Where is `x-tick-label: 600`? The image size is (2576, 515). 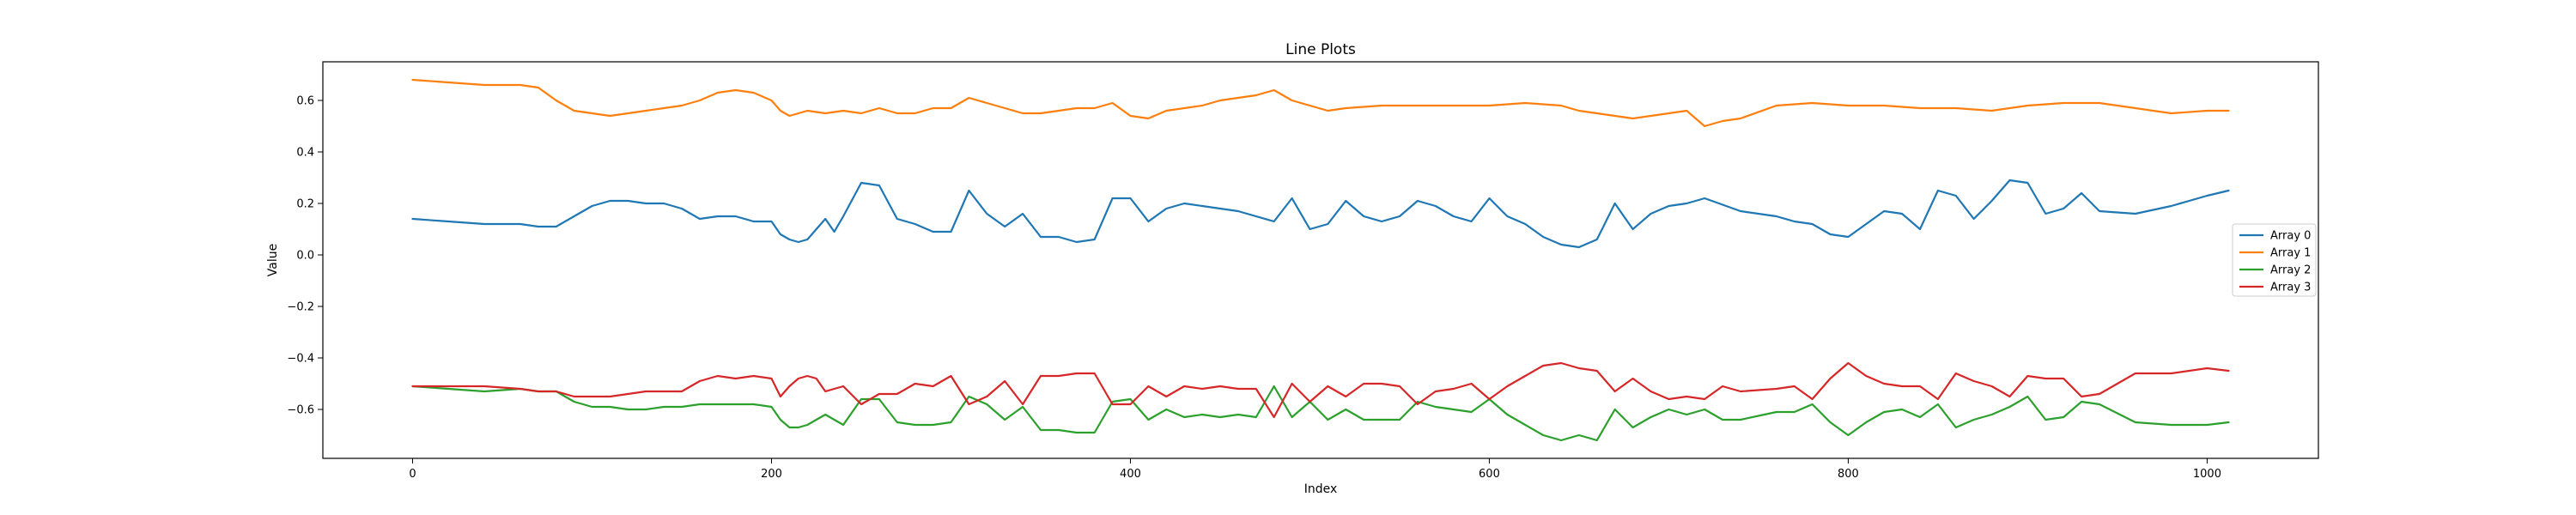
x-tick-label: 600 is located at coordinates (1489, 474).